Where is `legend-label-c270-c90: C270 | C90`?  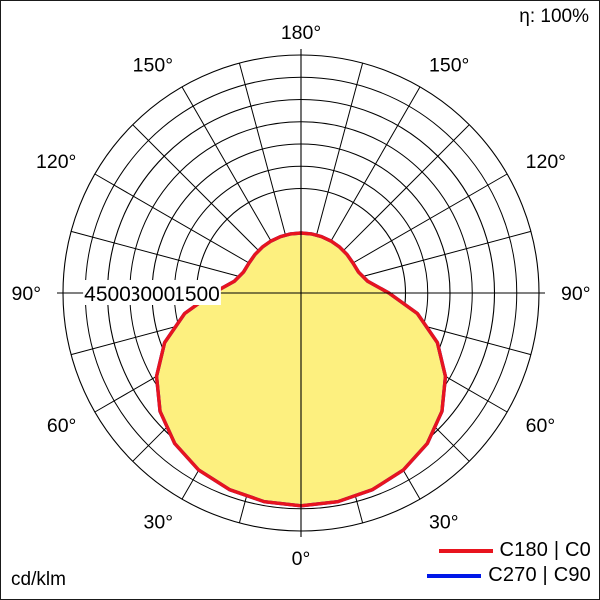
legend-label-c270-c90: C270 | C90 is located at coordinates (539, 575).